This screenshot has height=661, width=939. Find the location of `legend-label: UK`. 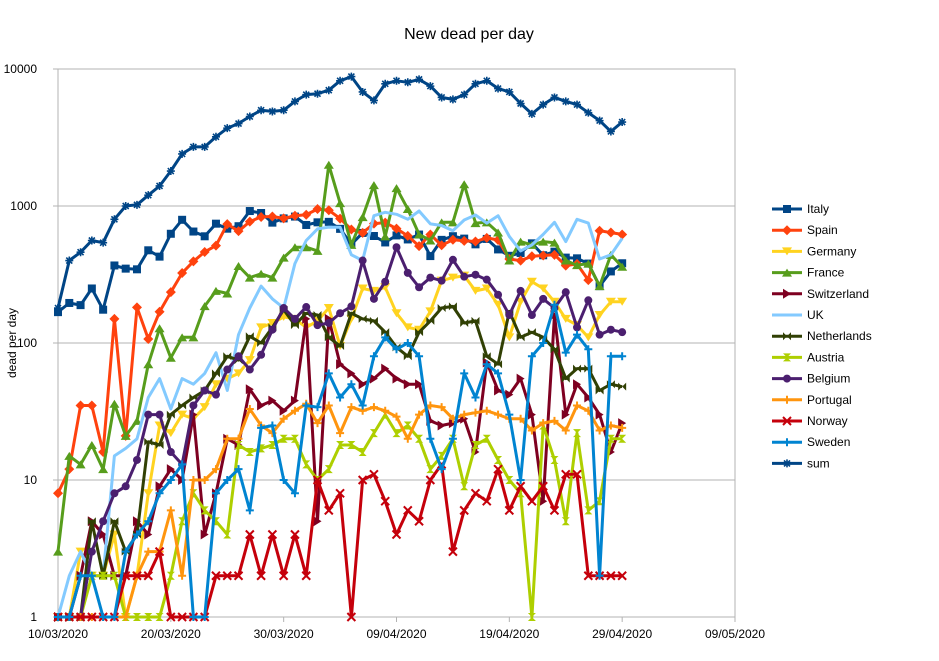

legend-label: UK is located at coordinates (815, 315).